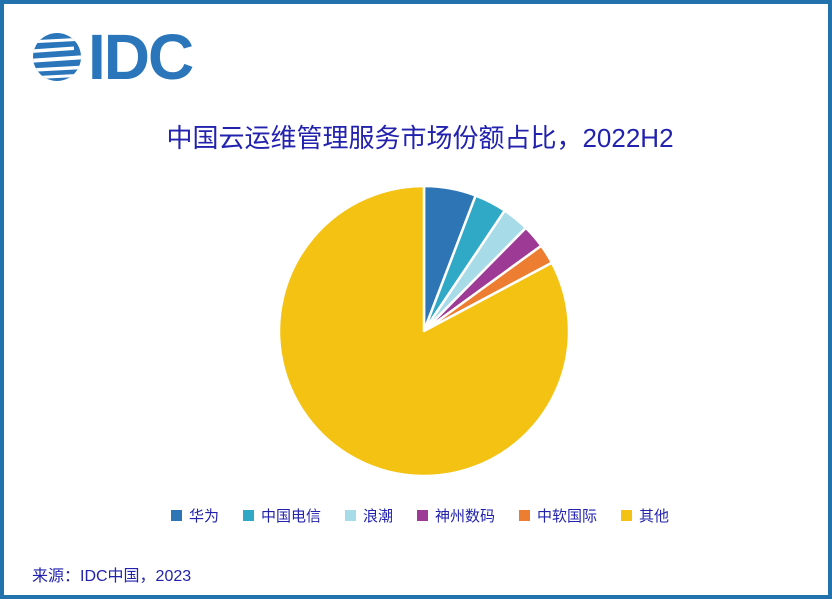 The height and width of the screenshot is (599, 832). What do you see at coordinates (420, 138) in the screenshot?
I see `page-title: 中国云运维管理服务市场份额占比，2022H2` at bounding box center [420, 138].